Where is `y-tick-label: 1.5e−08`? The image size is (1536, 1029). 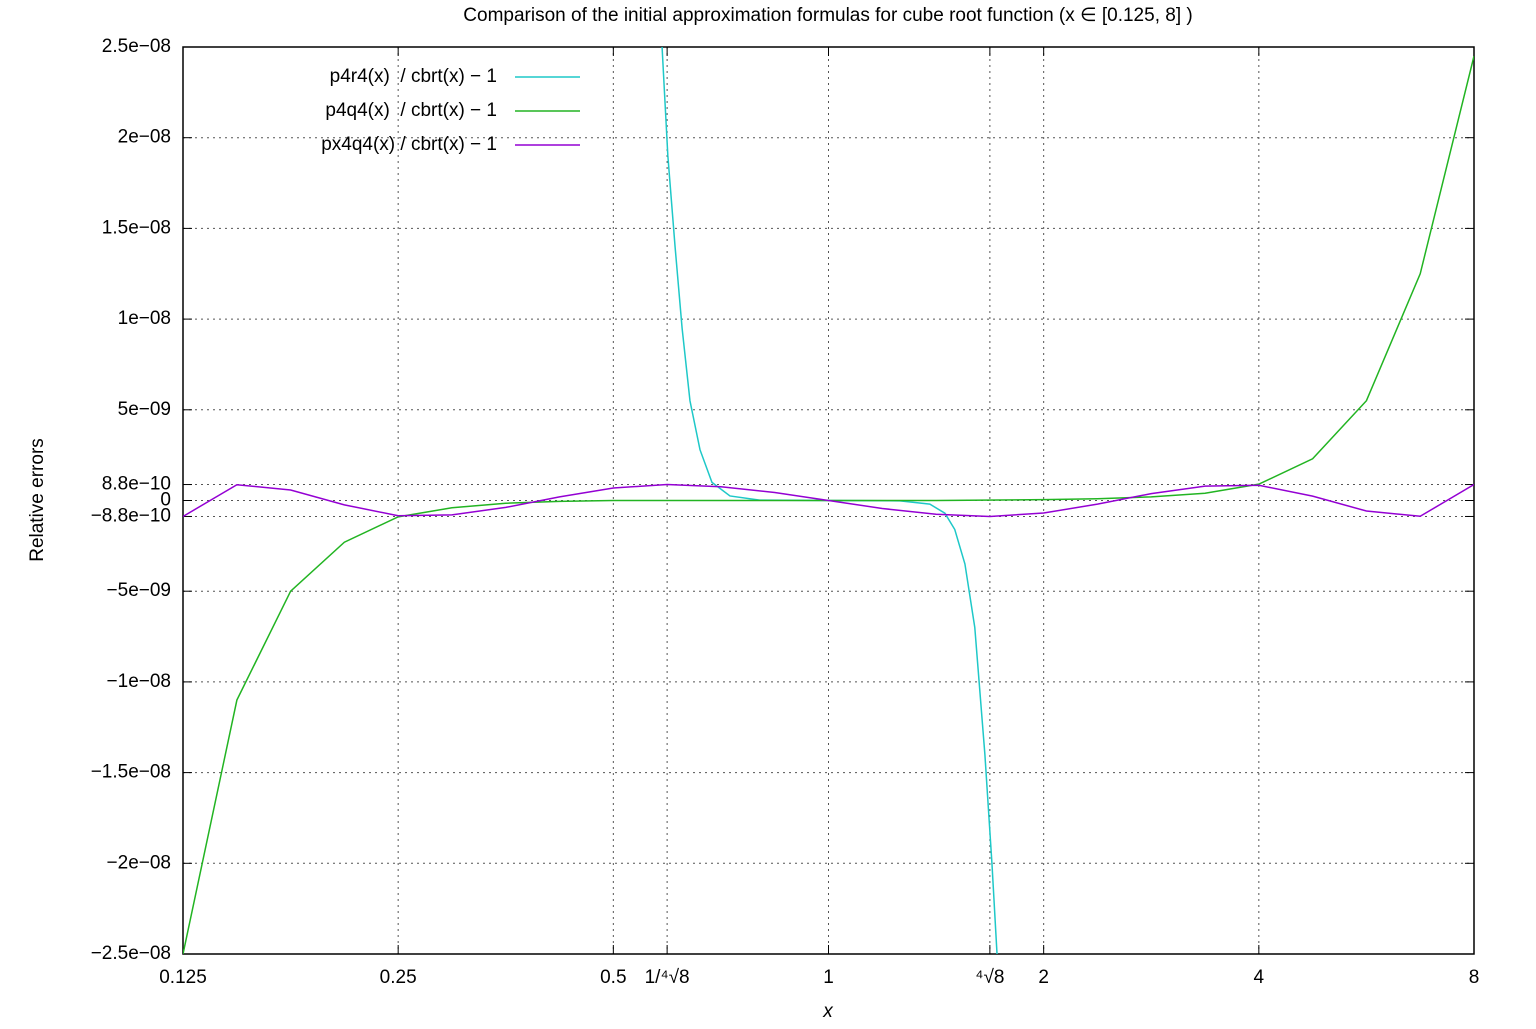
y-tick-label: 1.5e−08 is located at coordinates (136, 227).